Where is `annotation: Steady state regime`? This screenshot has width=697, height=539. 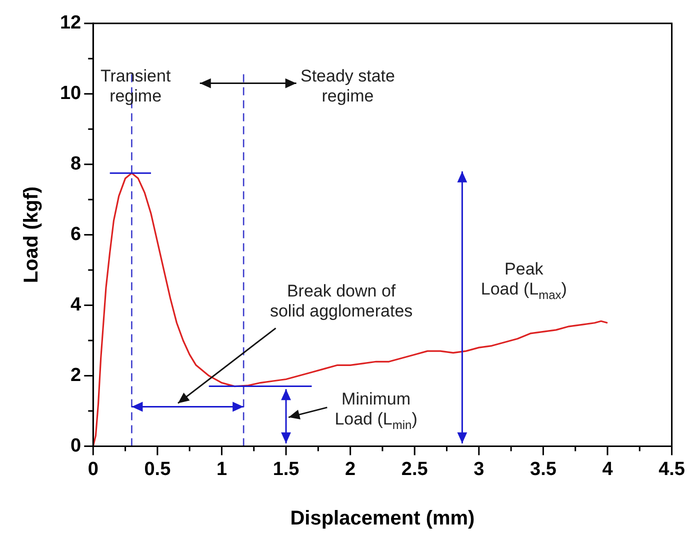
annotation: Steady state regime is located at coordinates (347, 87).